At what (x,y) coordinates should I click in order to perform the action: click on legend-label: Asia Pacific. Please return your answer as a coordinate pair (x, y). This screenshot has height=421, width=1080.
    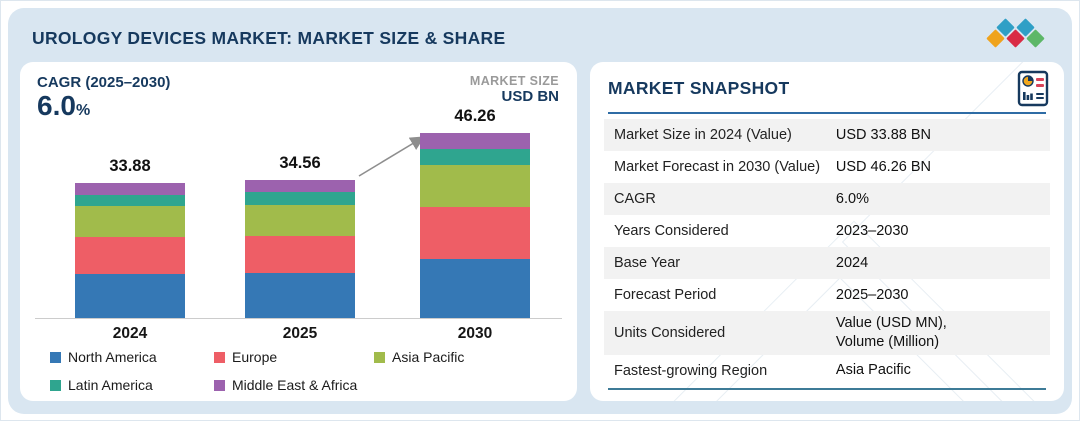
    Looking at the image, I should click on (428, 357).